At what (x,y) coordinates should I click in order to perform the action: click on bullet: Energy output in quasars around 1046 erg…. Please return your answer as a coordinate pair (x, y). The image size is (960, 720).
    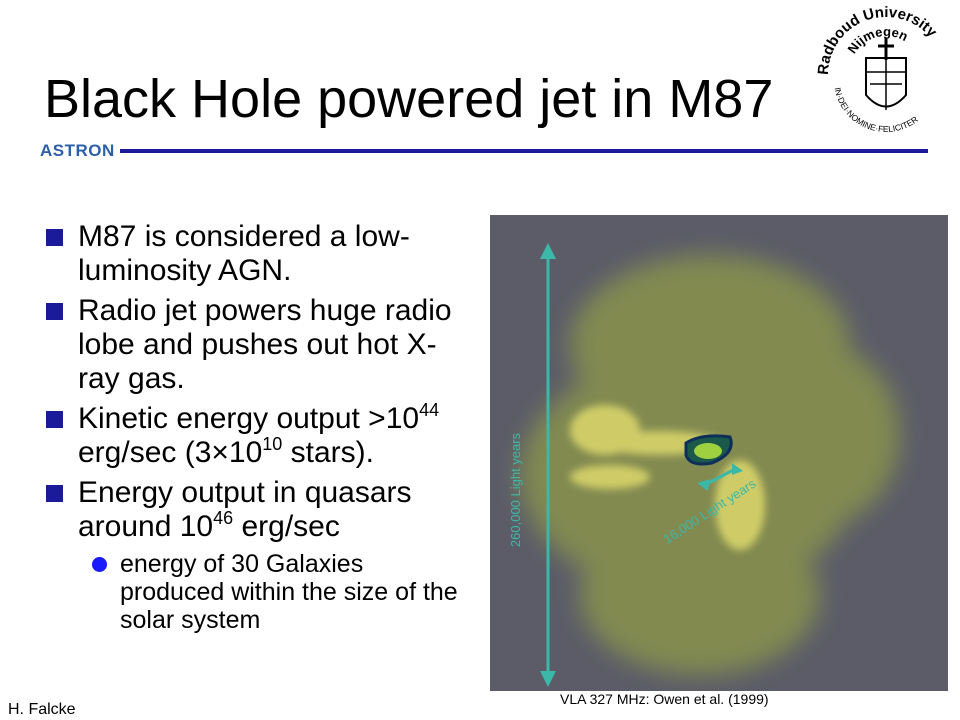
    Looking at the image, I should click on (259, 510).